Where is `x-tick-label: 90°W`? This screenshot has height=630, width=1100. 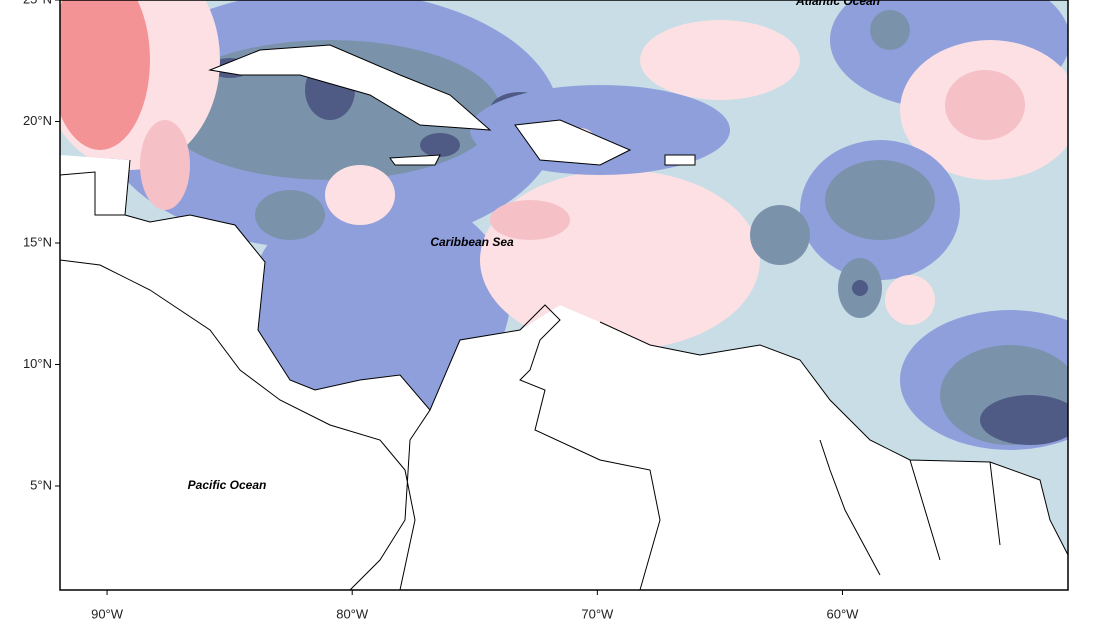 x-tick-label: 90°W is located at coordinates (107, 613).